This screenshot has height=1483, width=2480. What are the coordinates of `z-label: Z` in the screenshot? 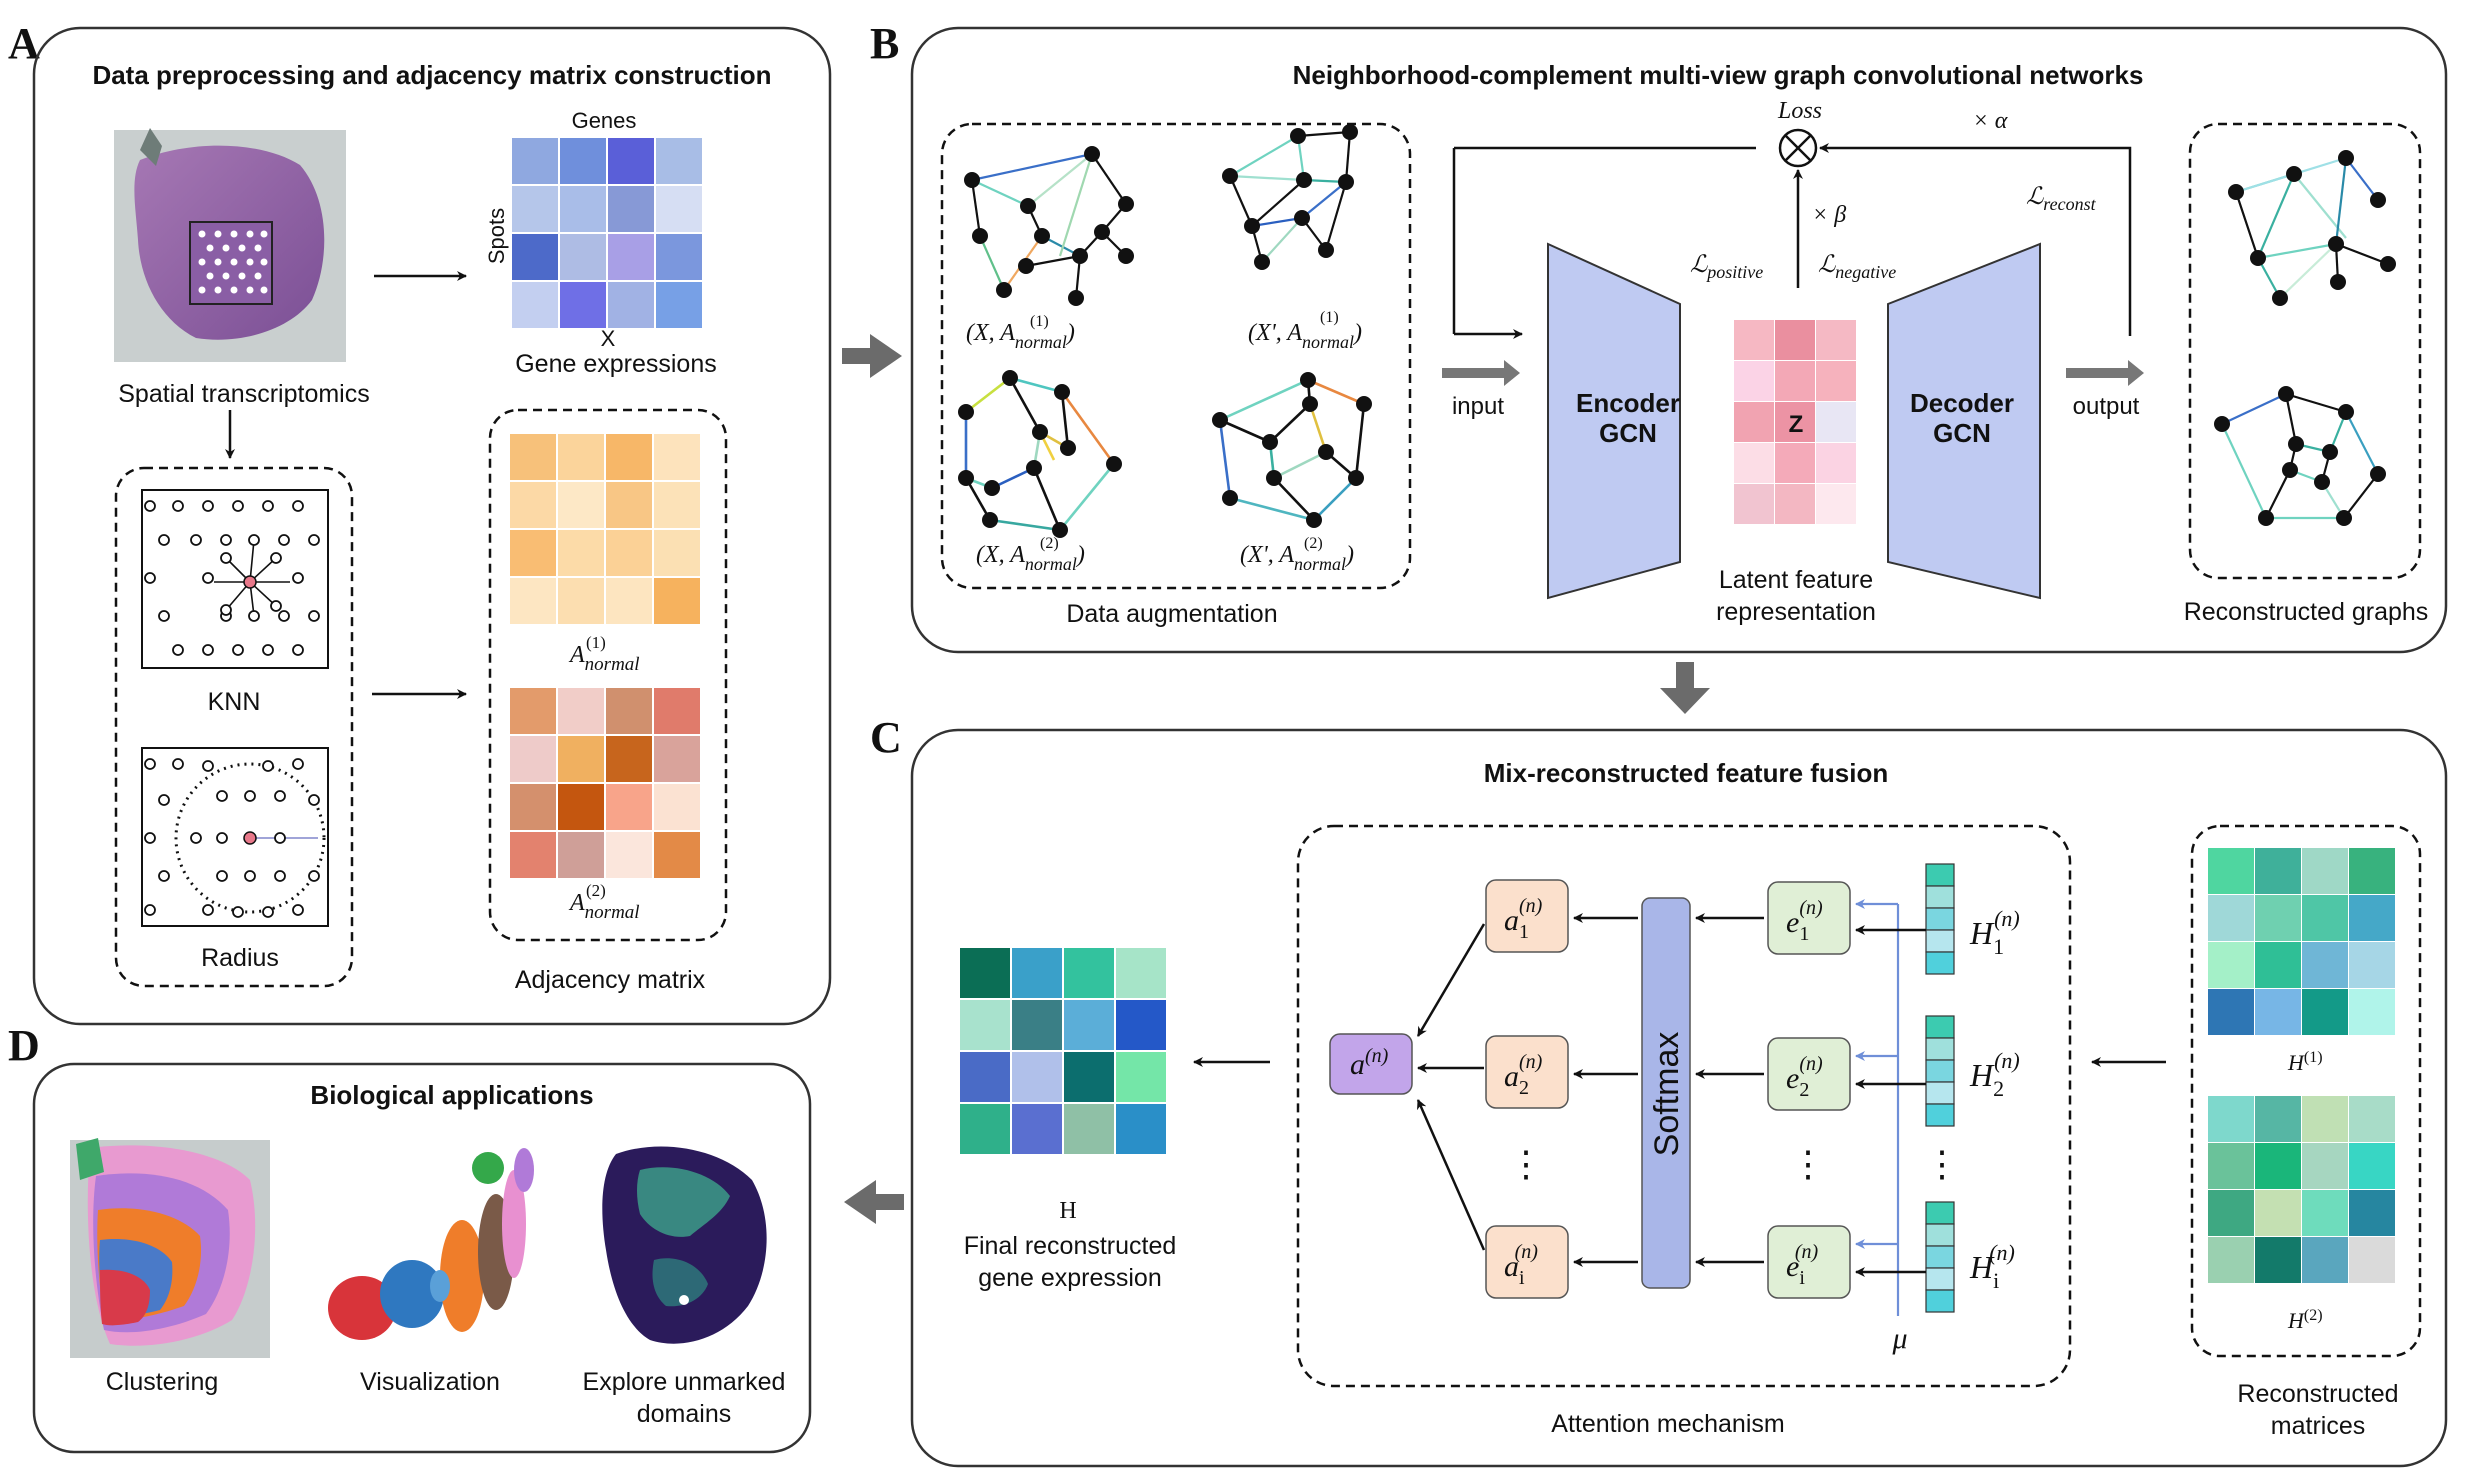 It's located at (1796, 424).